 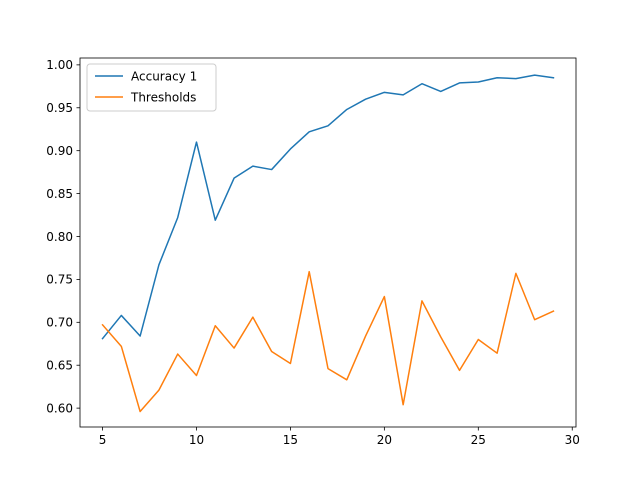 What do you see at coordinates (339, 437) in the screenshot?
I see `x-axis: 5 10 15 20 25 30` at bounding box center [339, 437].